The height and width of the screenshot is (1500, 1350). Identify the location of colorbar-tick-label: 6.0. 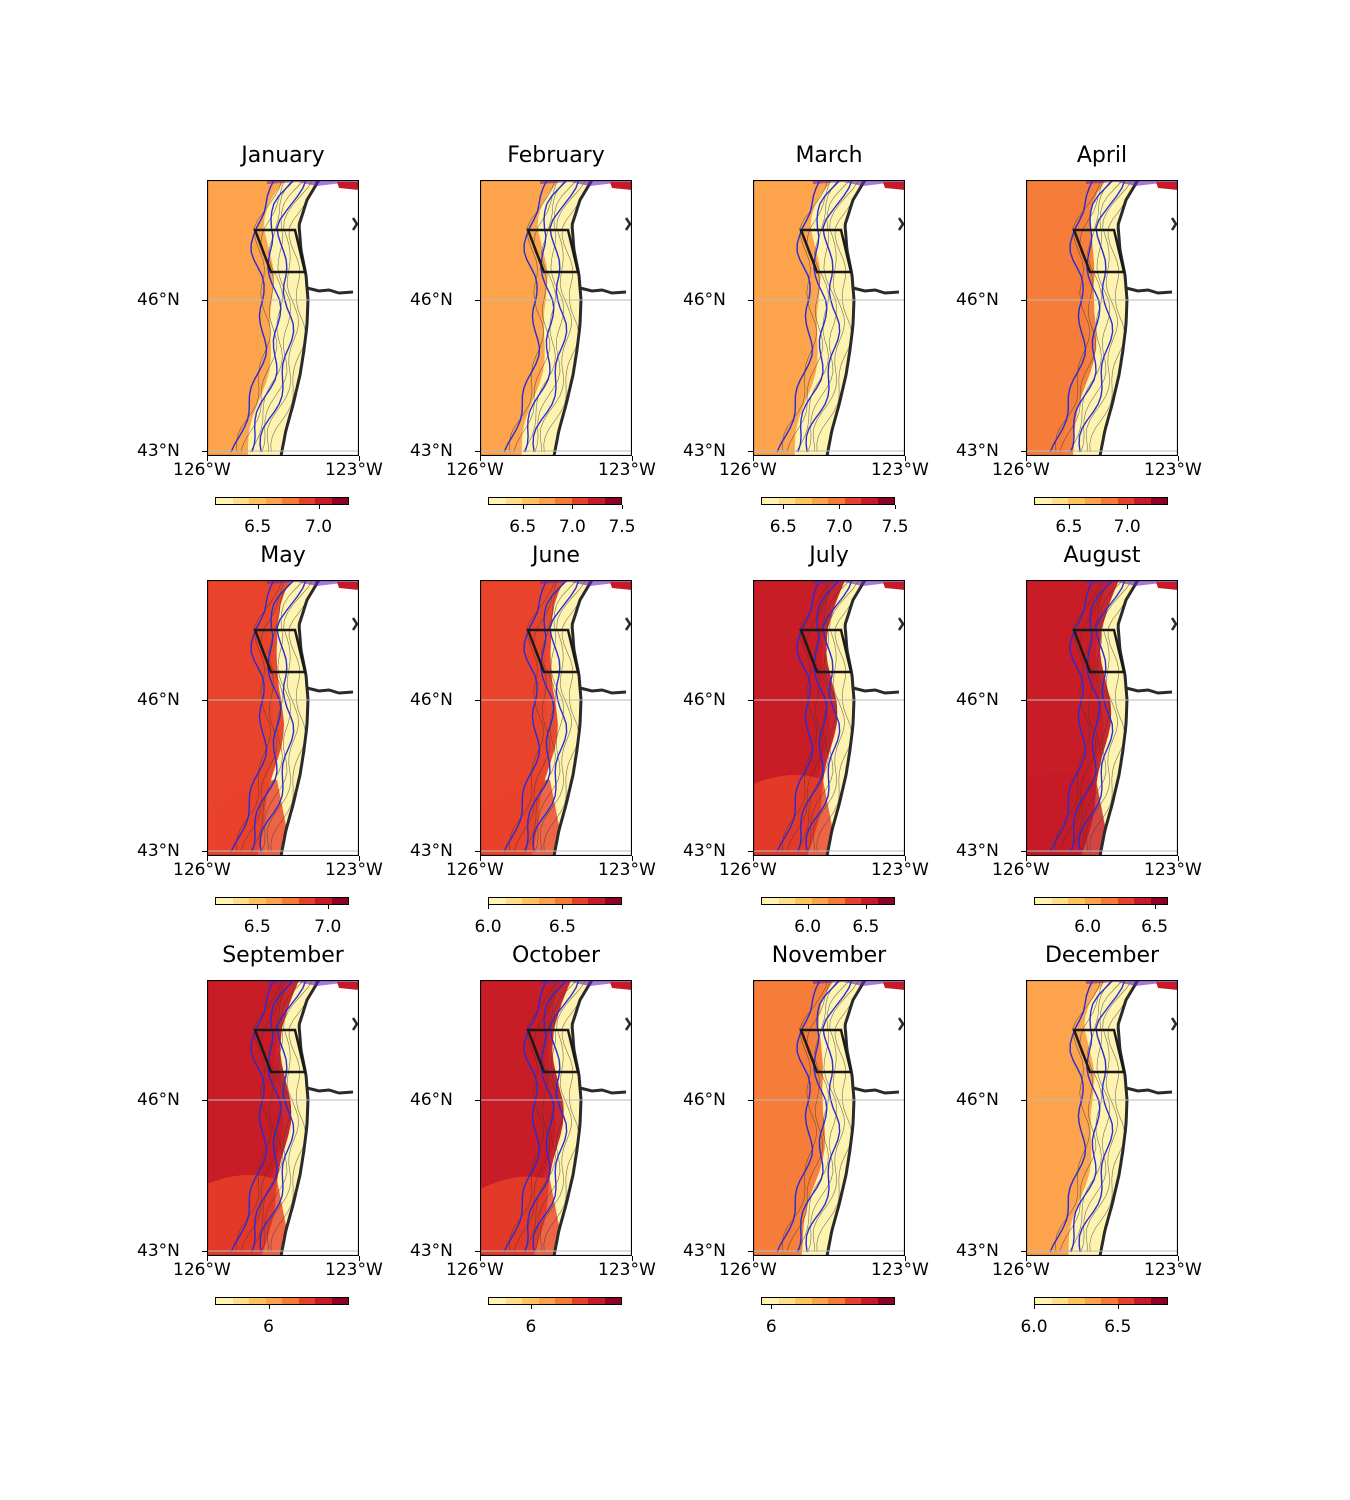
(1034, 1327).